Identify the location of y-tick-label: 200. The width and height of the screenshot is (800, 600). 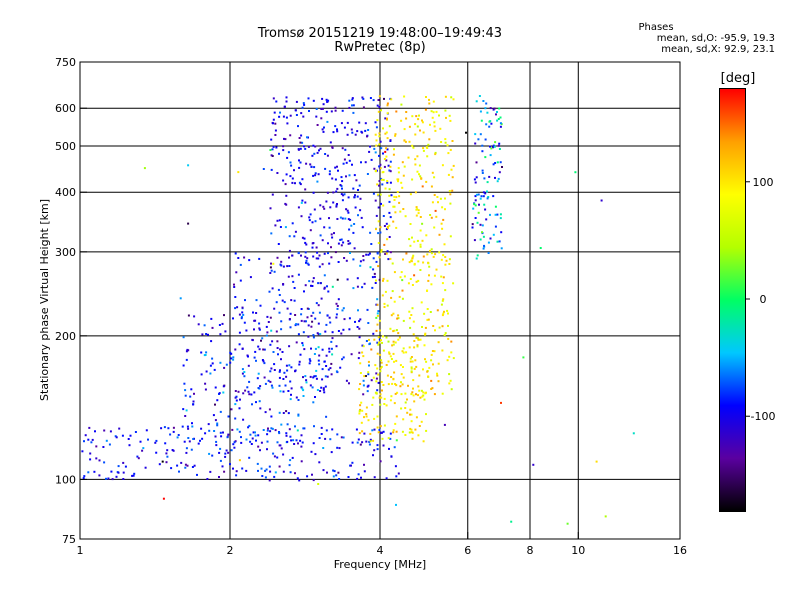
(65, 336).